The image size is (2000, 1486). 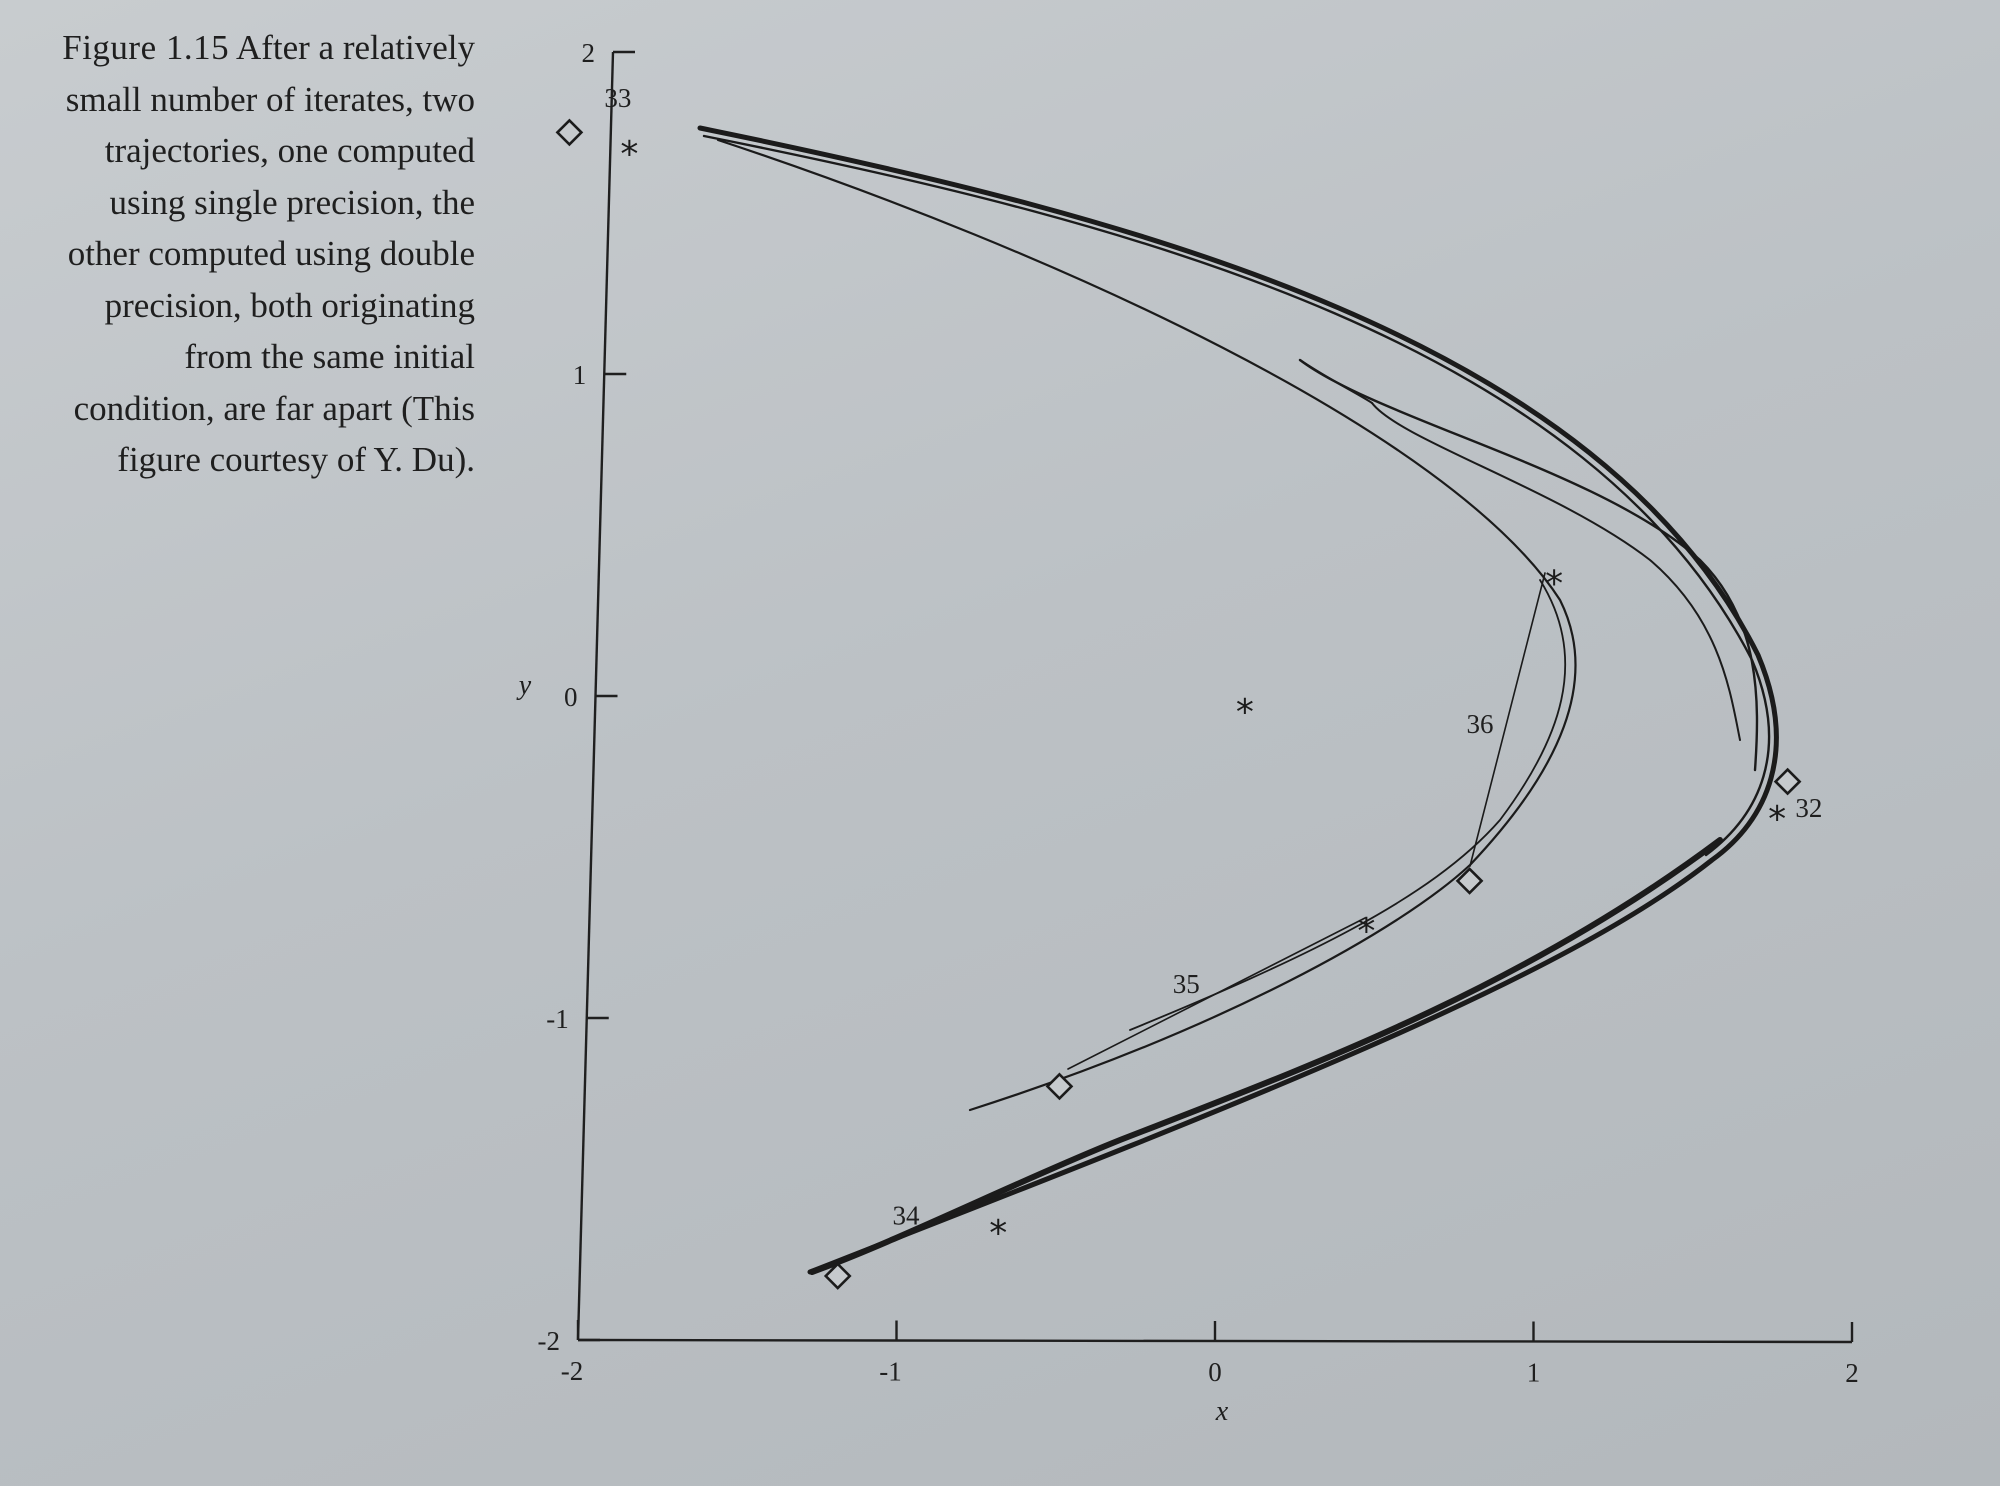 What do you see at coordinates (557, 1019) in the screenshot?
I see `y-tick-label: -1` at bounding box center [557, 1019].